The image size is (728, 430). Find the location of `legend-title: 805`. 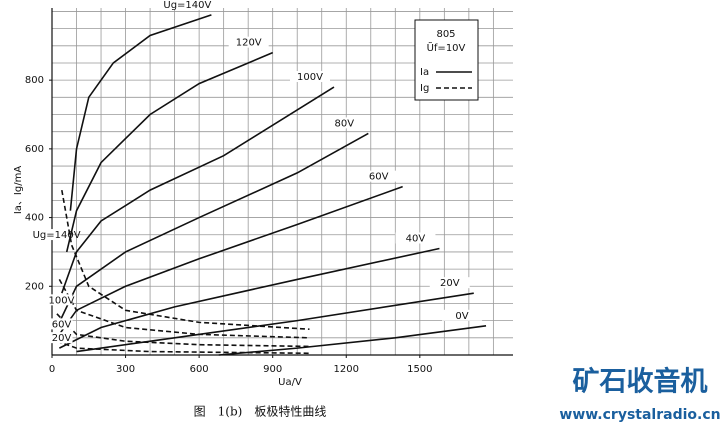

legend-title: 805 is located at coordinates (445, 34).